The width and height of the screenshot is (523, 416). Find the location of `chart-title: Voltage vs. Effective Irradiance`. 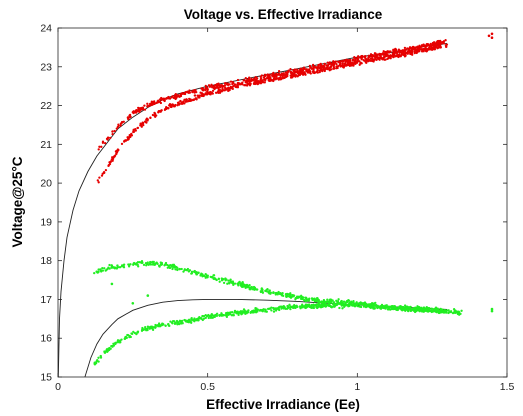

chart-title: Voltage vs. Effective Irradiance is located at coordinates (283, 14).